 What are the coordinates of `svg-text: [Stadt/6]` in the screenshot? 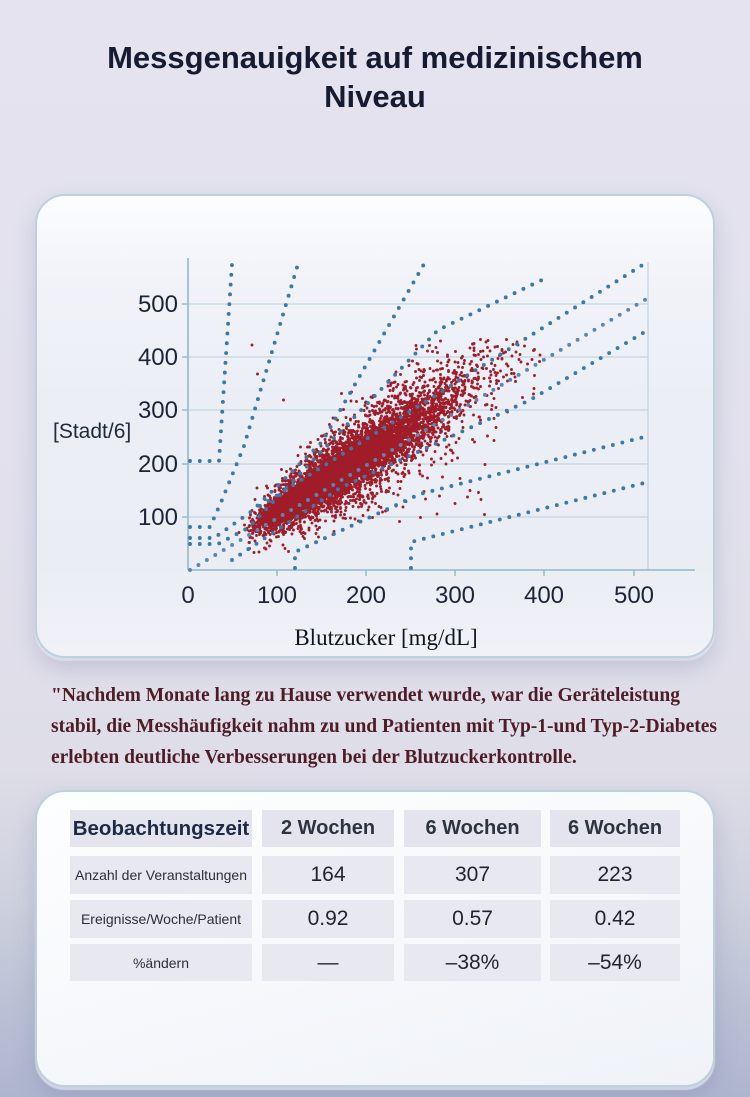 It's located at (92, 431).